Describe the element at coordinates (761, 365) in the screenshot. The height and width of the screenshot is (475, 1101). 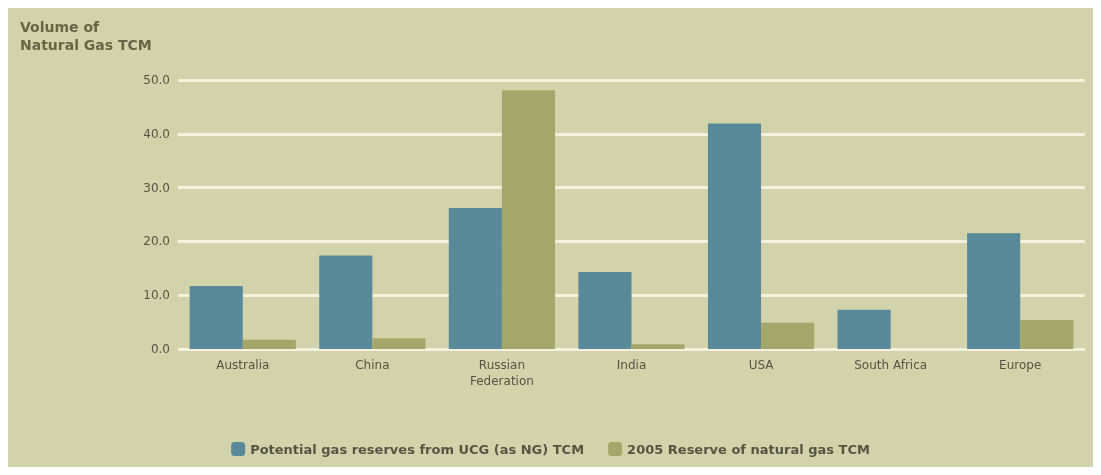
I see `x-tick-label: USA` at that location.